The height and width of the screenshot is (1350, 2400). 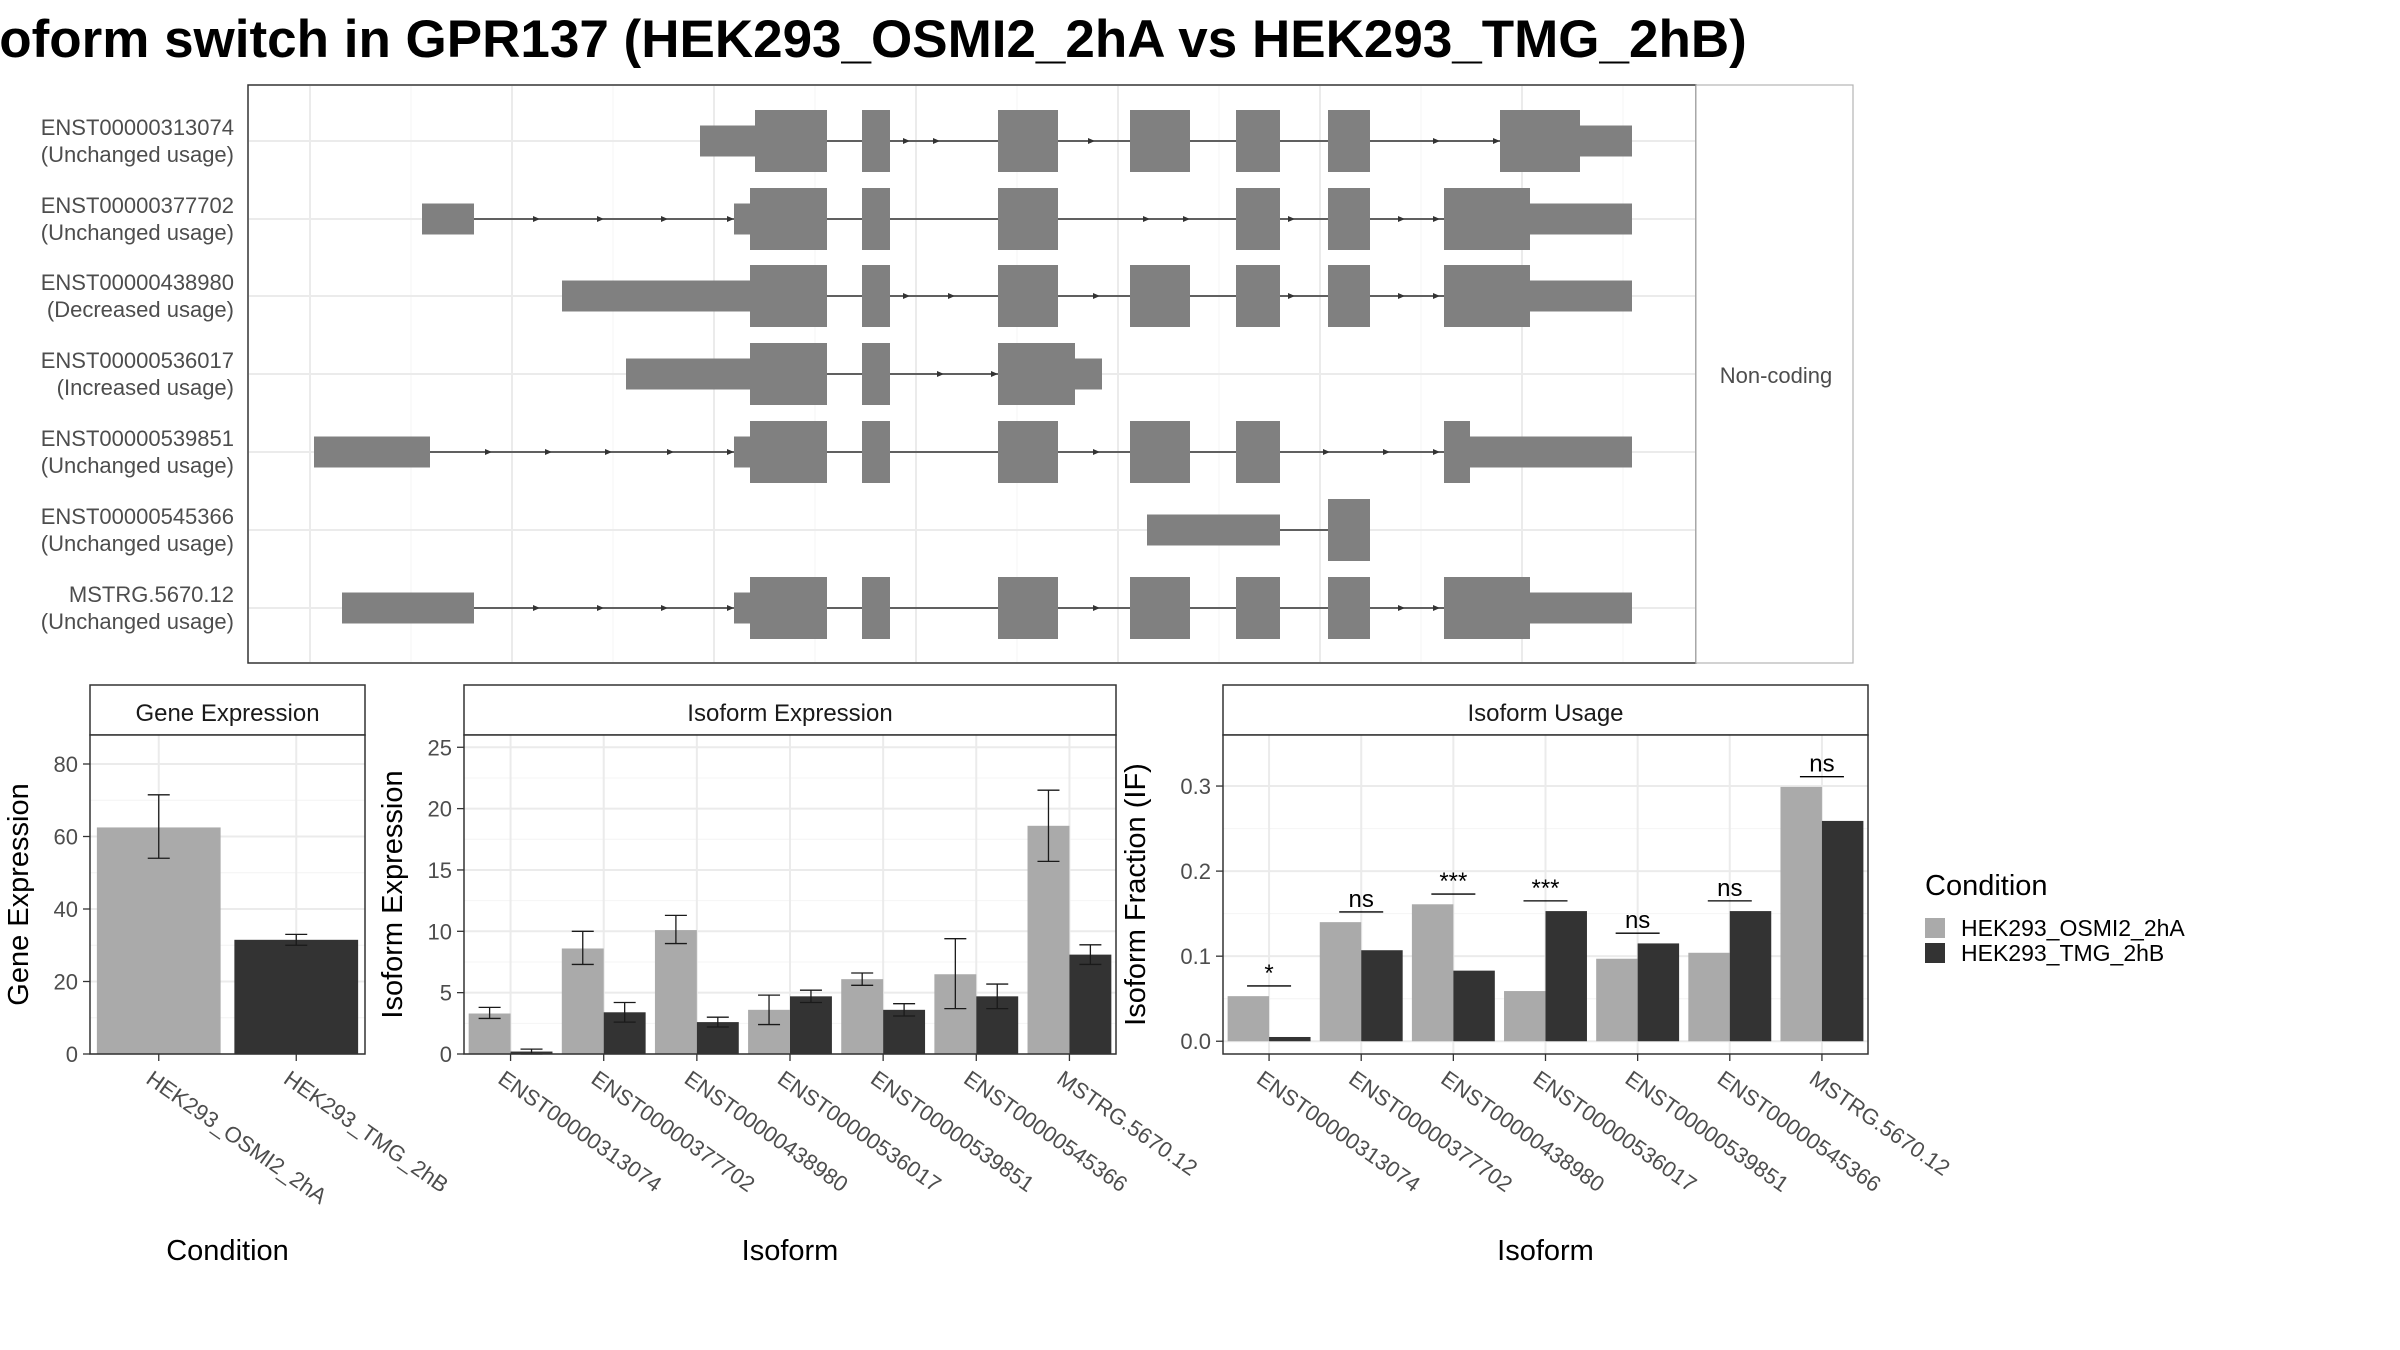 What do you see at coordinates (952, 1131) in the screenshot?
I see `x-tick-label: ENST00000539851` at bounding box center [952, 1131].